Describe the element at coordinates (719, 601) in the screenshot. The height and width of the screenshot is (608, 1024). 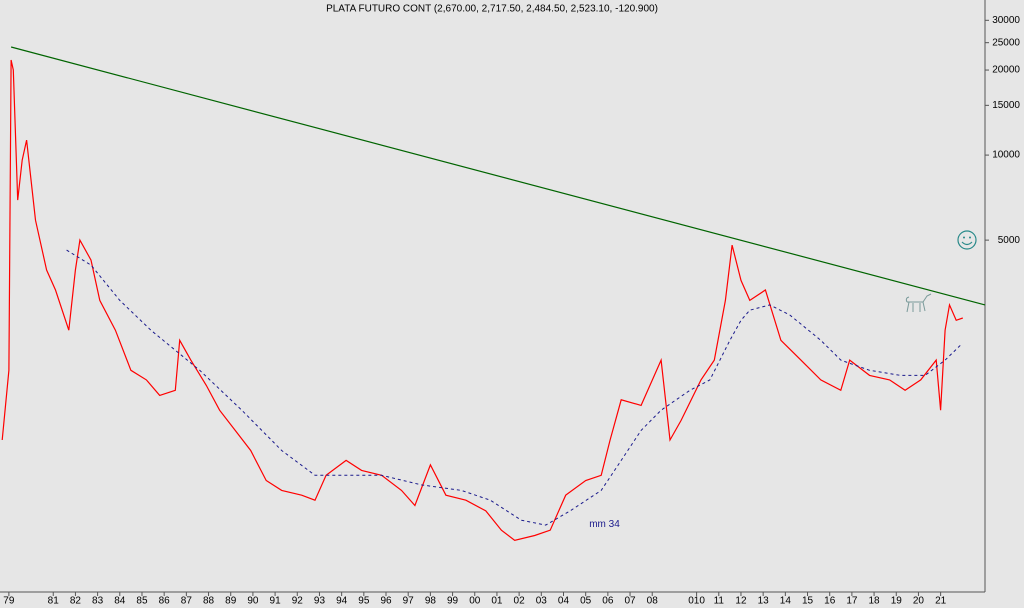
I see `x-tick-label: 11` at that location.